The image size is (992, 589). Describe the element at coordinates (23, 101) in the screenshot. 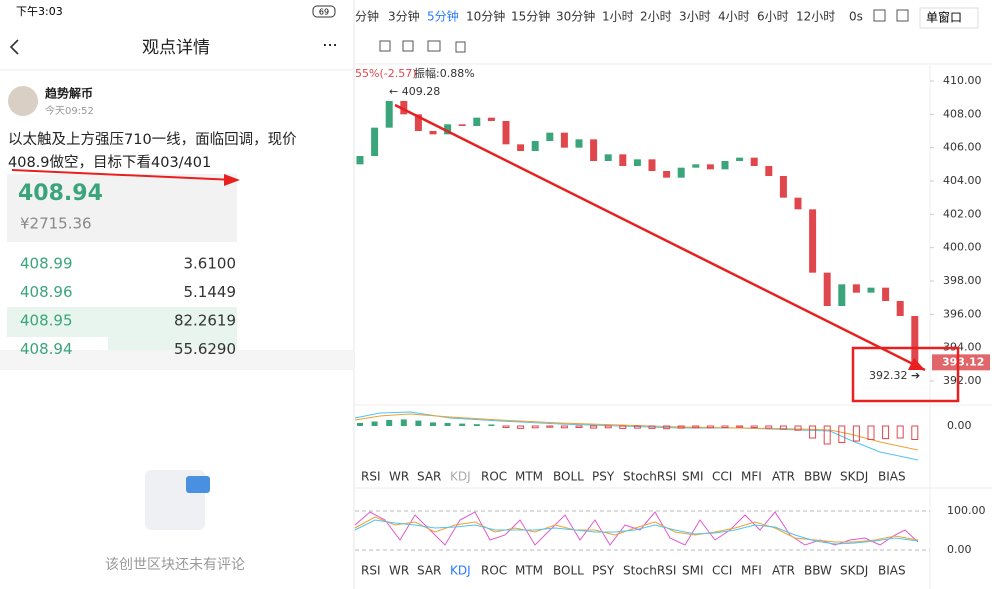

I see `avatar` at that location.